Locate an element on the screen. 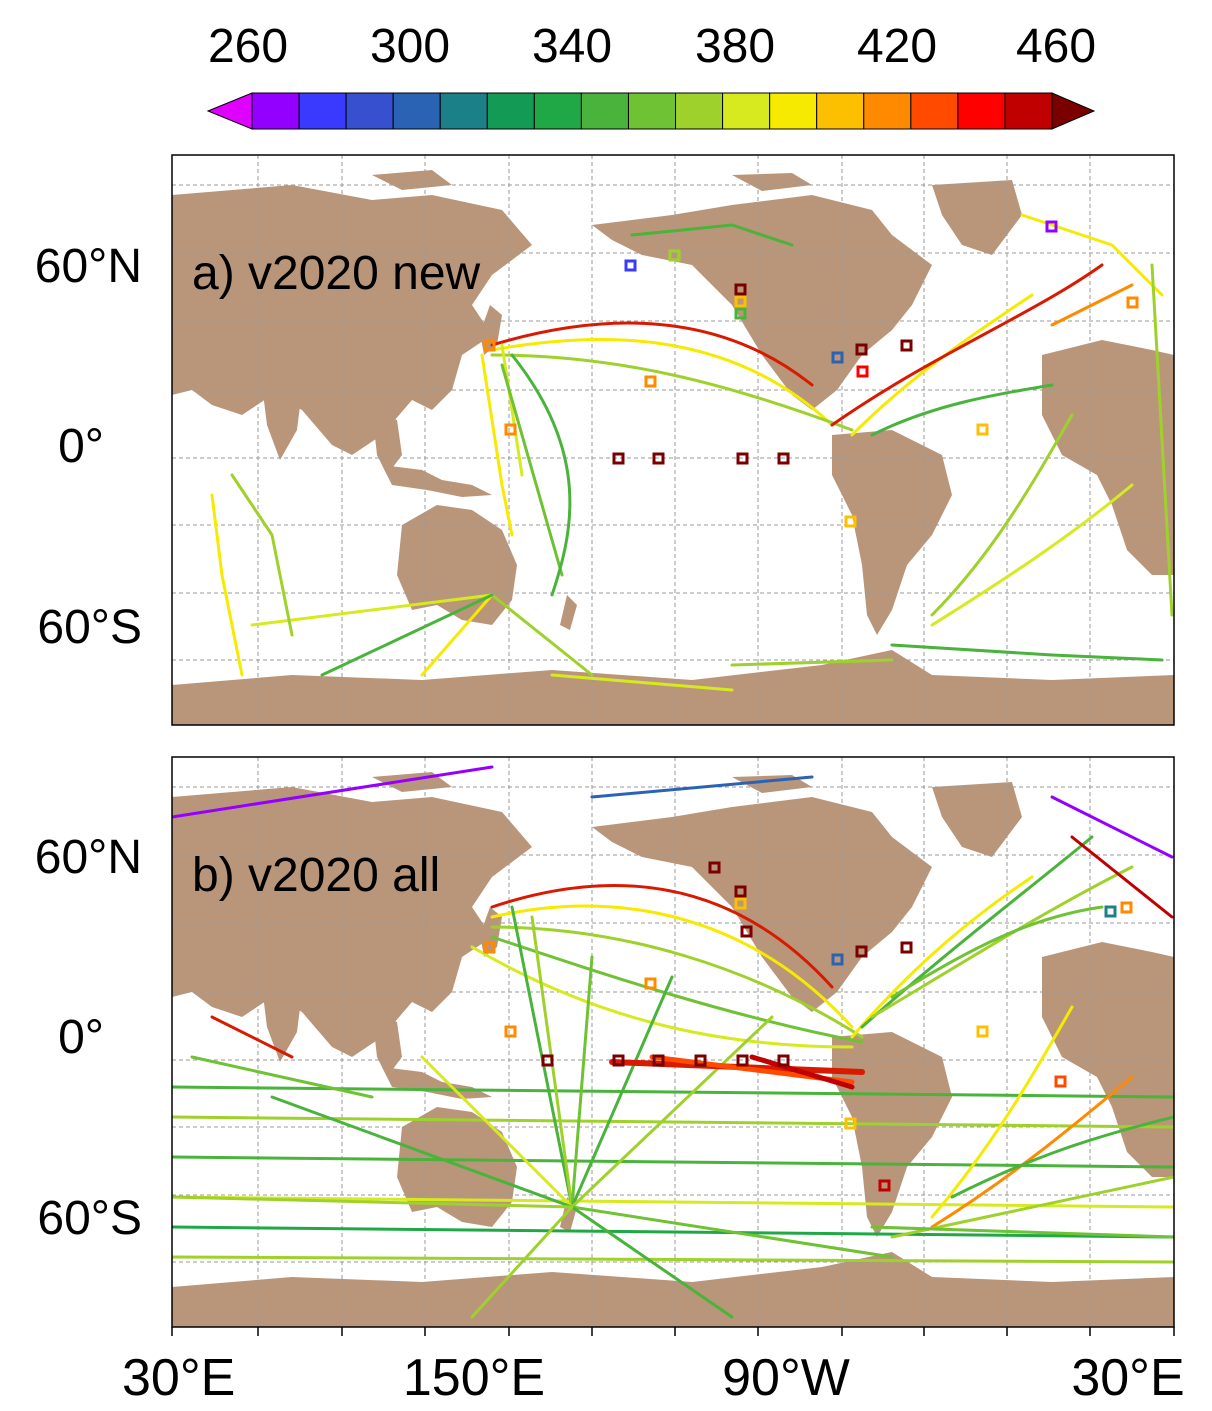 Image resolution: width=1212 pixels, height=1411 pixels. x-tick-label: 90°W is located at coordinates (786, 1378).